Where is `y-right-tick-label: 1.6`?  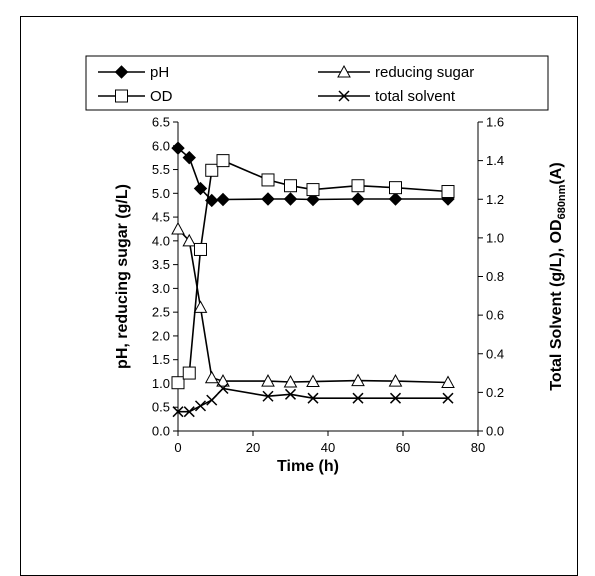
y-right-tick-label: 1.6 is located at coordinates (495, 122).